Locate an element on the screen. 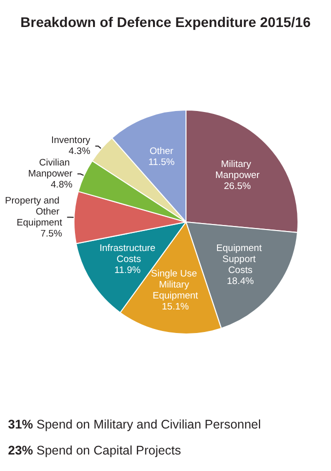  data-label: 26.5% is located at coordinates (238, 186).